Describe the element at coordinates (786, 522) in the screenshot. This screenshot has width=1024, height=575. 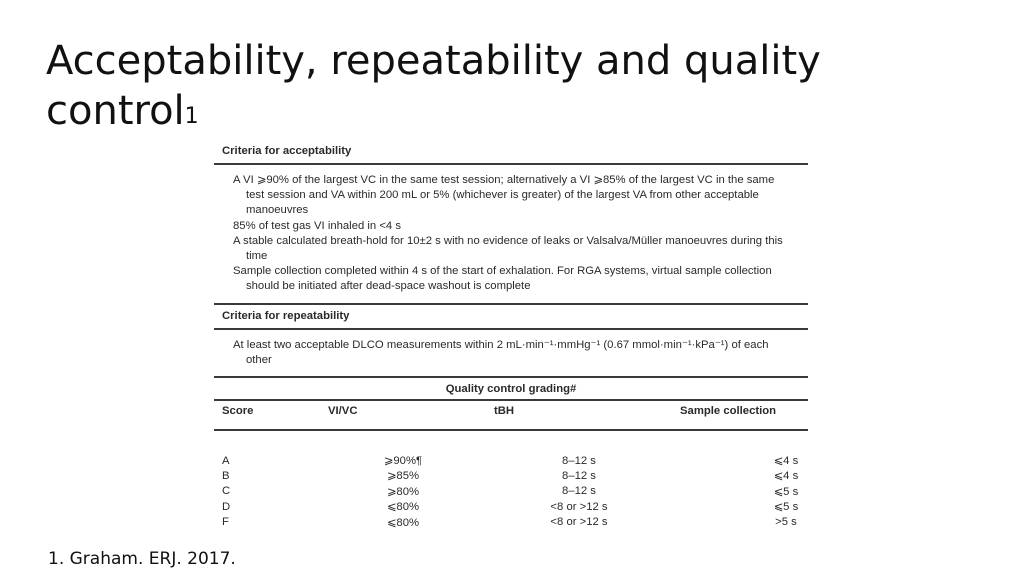
I see `sample-collection-cell: >5 s` at that location.